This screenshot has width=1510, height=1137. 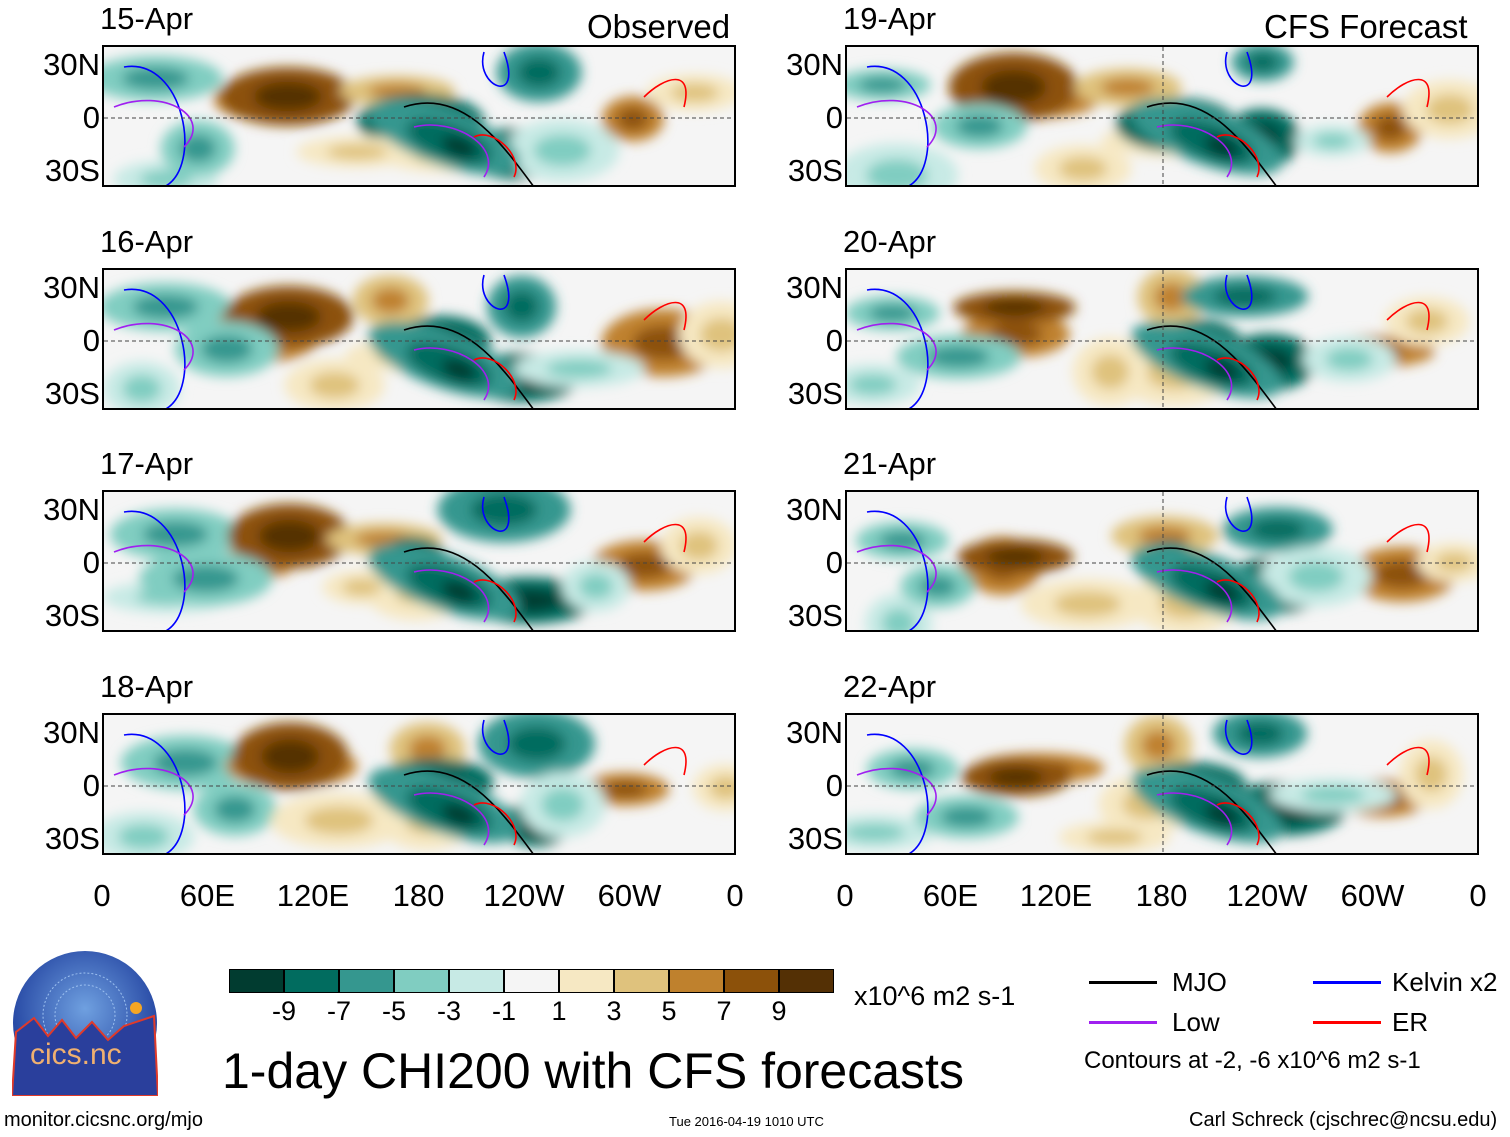 What do you see at coordinates (1347, 1022) in the screenshot?
I see `legend-er-line` at bounding box center [1347, 1022].